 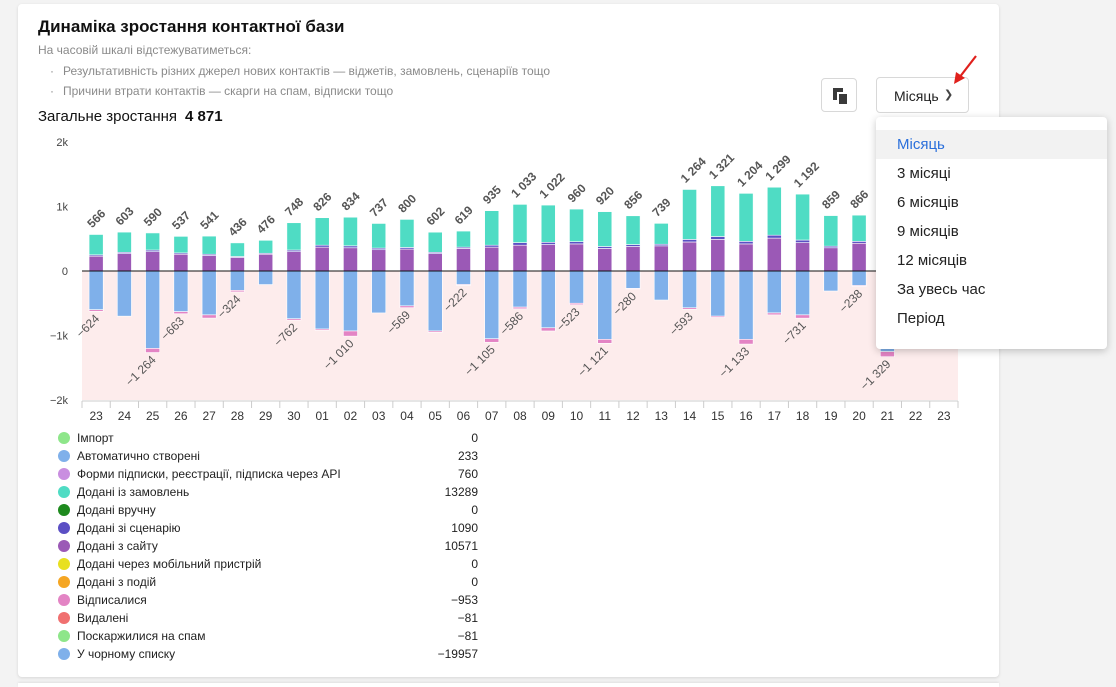 What do you see at coordinates (577, 416) in the screenshot?
I see `x-tick-label: 10` at bounding box center [577, 416].